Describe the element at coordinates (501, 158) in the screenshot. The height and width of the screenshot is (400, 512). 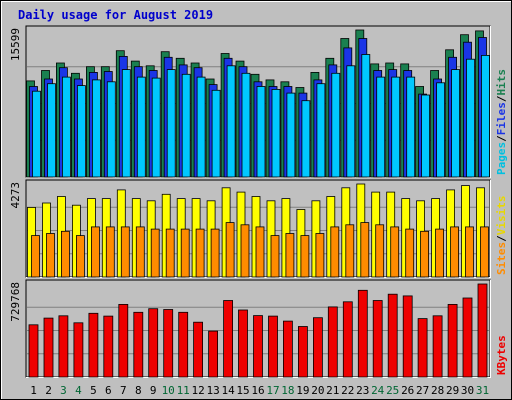
I see `legend-entry: Pages` at that location.